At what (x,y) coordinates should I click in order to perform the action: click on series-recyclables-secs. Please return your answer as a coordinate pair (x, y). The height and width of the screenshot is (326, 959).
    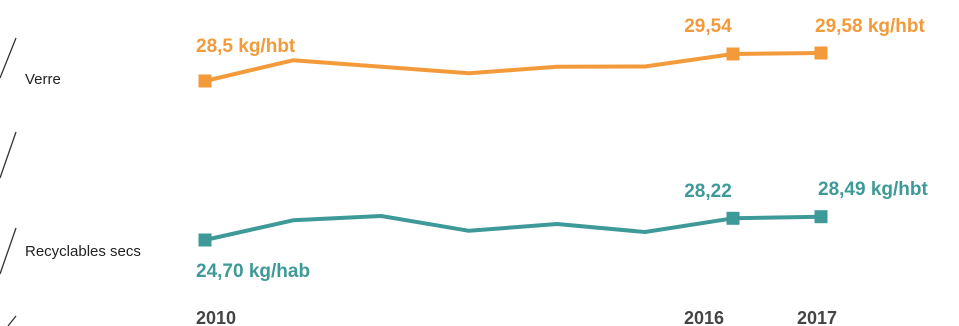
    Looking at the image, I should click on (513, 228).